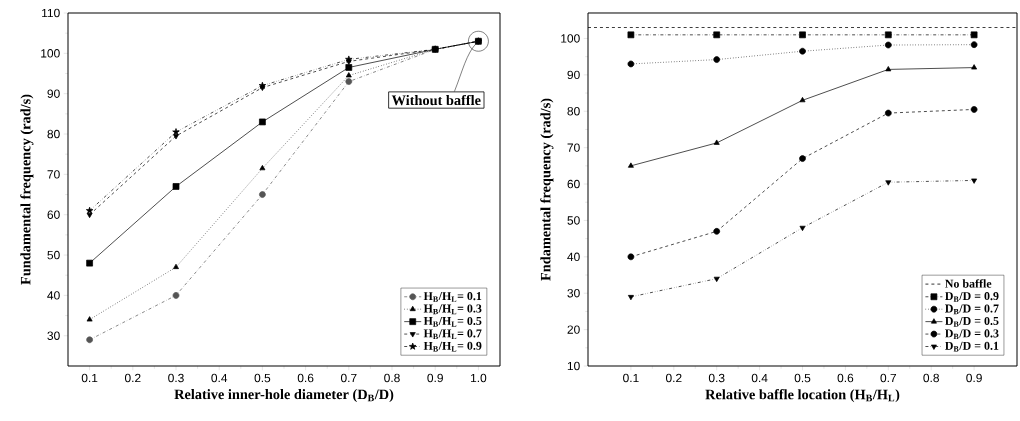  What do you see at coordinates (972, 334) in the screenshot?
I see `legend-label: D$_{B}$/D = 0.3` at bounding box center [972, 334].